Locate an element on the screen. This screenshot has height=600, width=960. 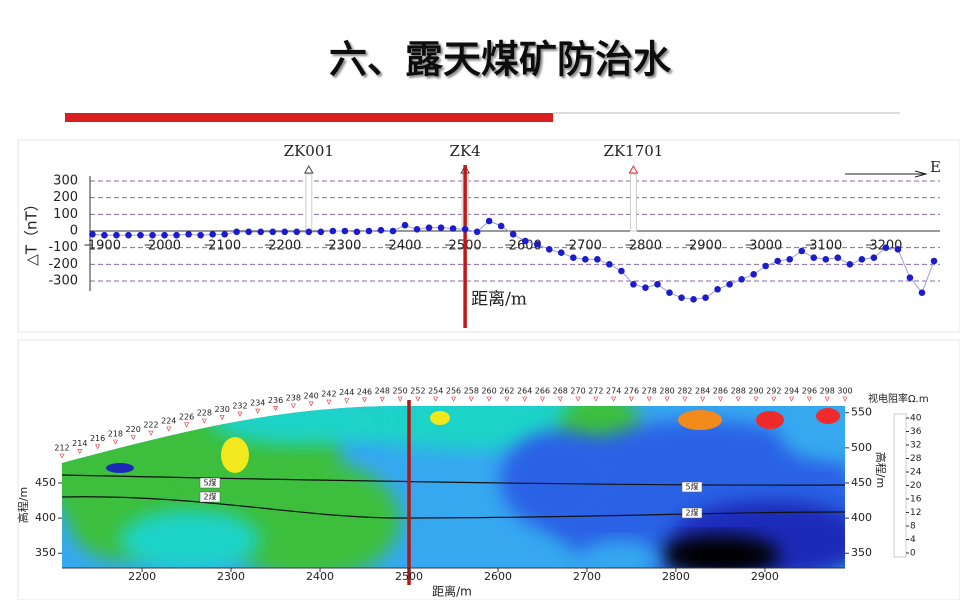
station-label: 290 is located at coordinates (755, 391).